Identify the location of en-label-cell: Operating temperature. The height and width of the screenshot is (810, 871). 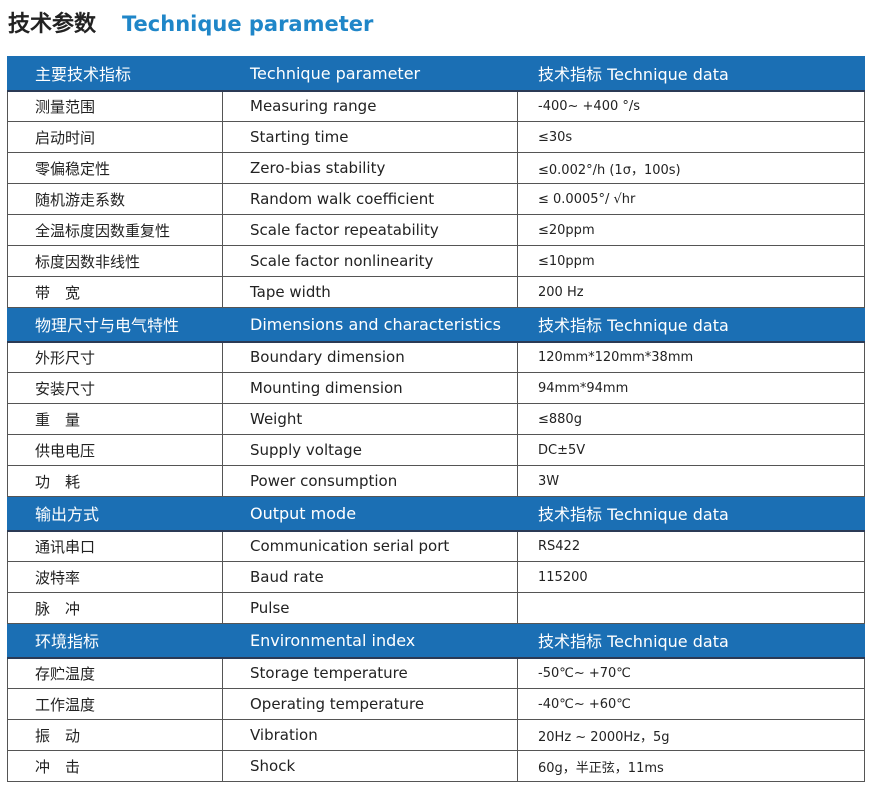
(370, 704).